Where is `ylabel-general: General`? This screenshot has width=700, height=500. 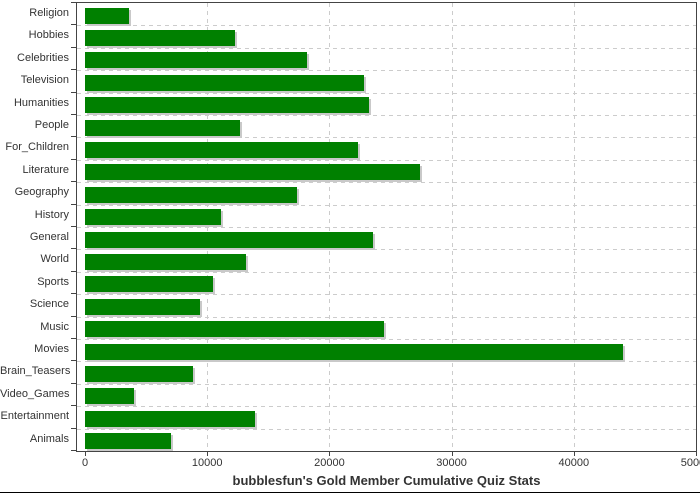 ylabel-general: General is located at coordinates (49, 237).